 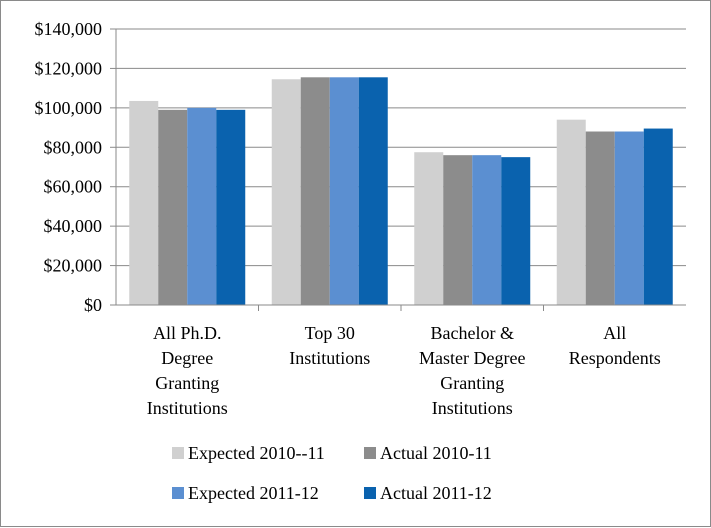 I want to click on legend-item: Expected 2011-12, so click(x=245, y=493).